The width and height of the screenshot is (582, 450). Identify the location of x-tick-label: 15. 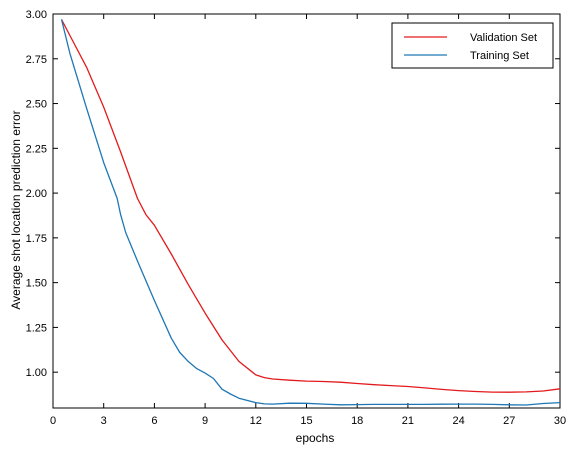
(306, 421).